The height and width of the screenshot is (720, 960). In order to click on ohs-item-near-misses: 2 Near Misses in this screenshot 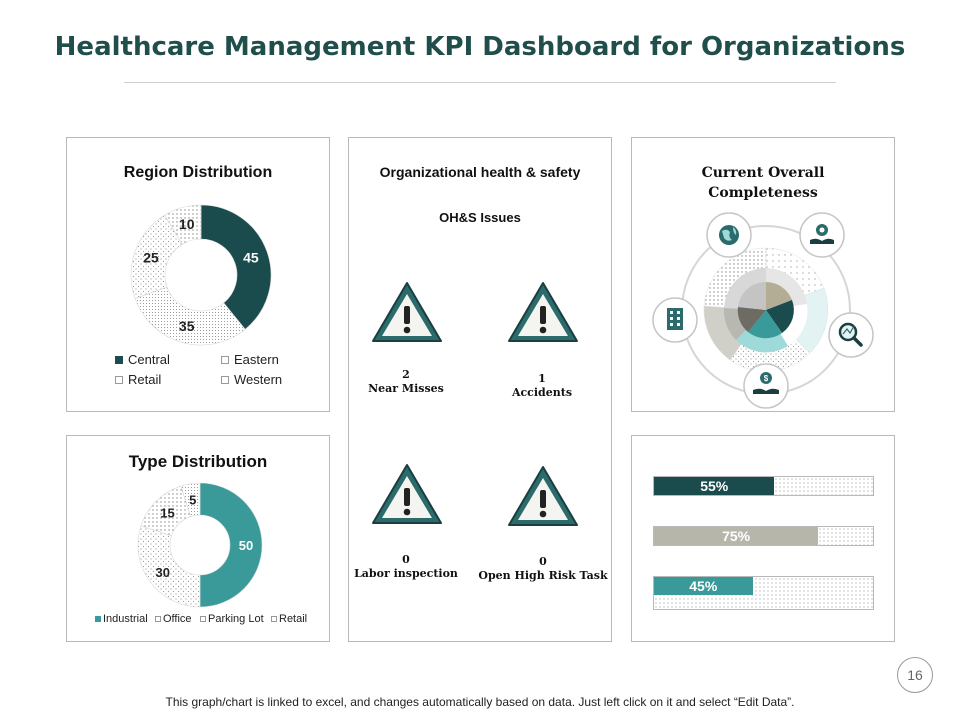, I will do `click(406, 382)`.